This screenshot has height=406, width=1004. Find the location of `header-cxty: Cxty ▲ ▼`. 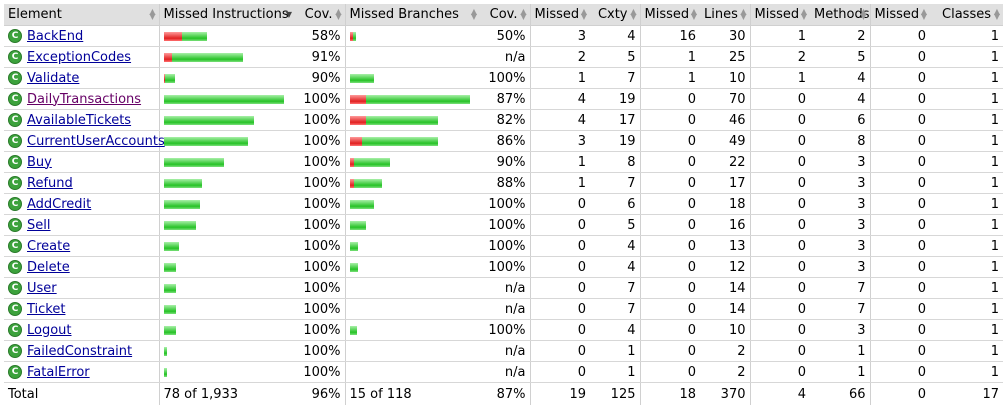

header-cxty: Cxty ▲ ▼ is located at coordinates (615, 15).